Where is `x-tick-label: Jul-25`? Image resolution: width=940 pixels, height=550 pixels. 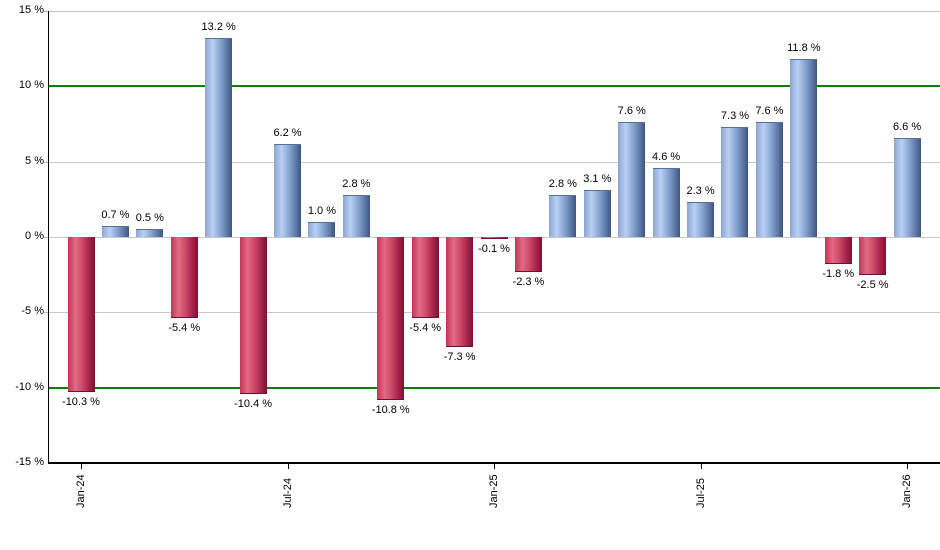 x-tick-label: Jul-25 is located at coordinates (700, 493).